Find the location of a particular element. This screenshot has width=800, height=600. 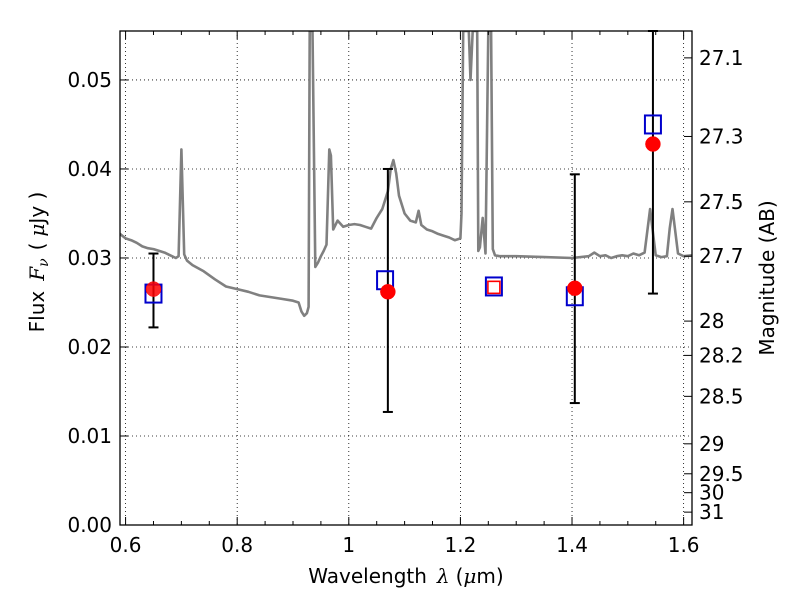

x-axis-label-unit-rest: m) is located at coordinates (489, 576).